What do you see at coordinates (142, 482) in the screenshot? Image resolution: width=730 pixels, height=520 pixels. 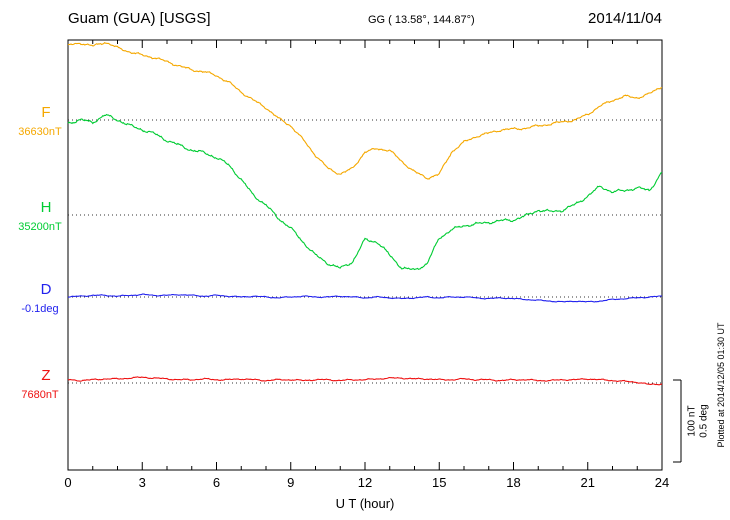 I see `x-tick-label: 3` at bounding box center [142, 482].